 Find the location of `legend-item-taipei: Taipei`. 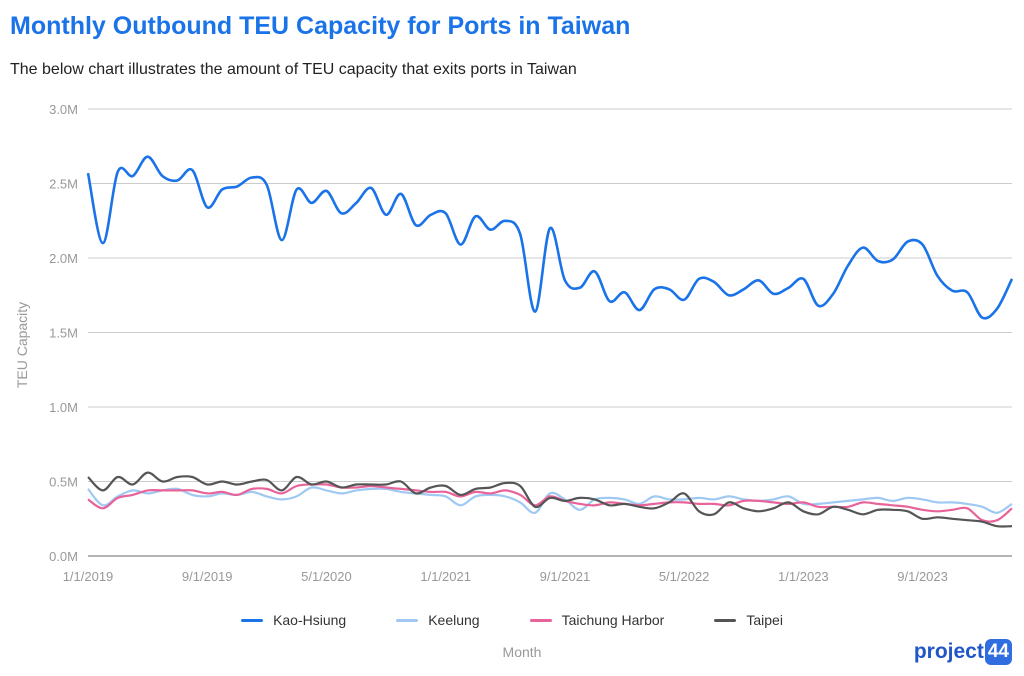

legend-item-taipei: Taipei is located at coordinates (748, 620).